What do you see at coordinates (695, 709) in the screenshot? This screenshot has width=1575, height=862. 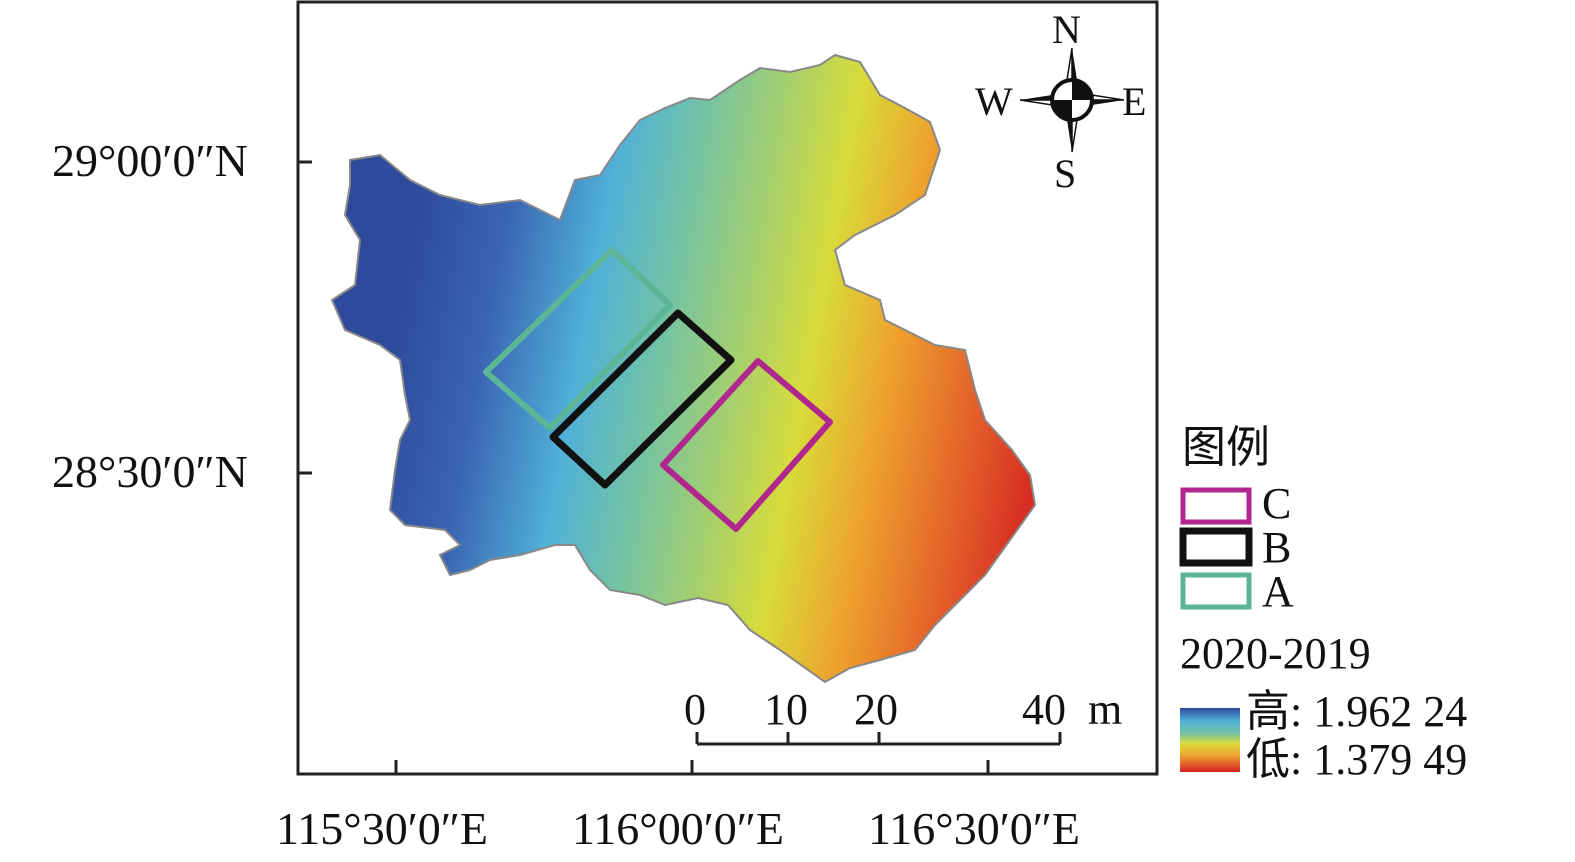 I see `scale-tick-0: 0` at bounding box center [695, 709].